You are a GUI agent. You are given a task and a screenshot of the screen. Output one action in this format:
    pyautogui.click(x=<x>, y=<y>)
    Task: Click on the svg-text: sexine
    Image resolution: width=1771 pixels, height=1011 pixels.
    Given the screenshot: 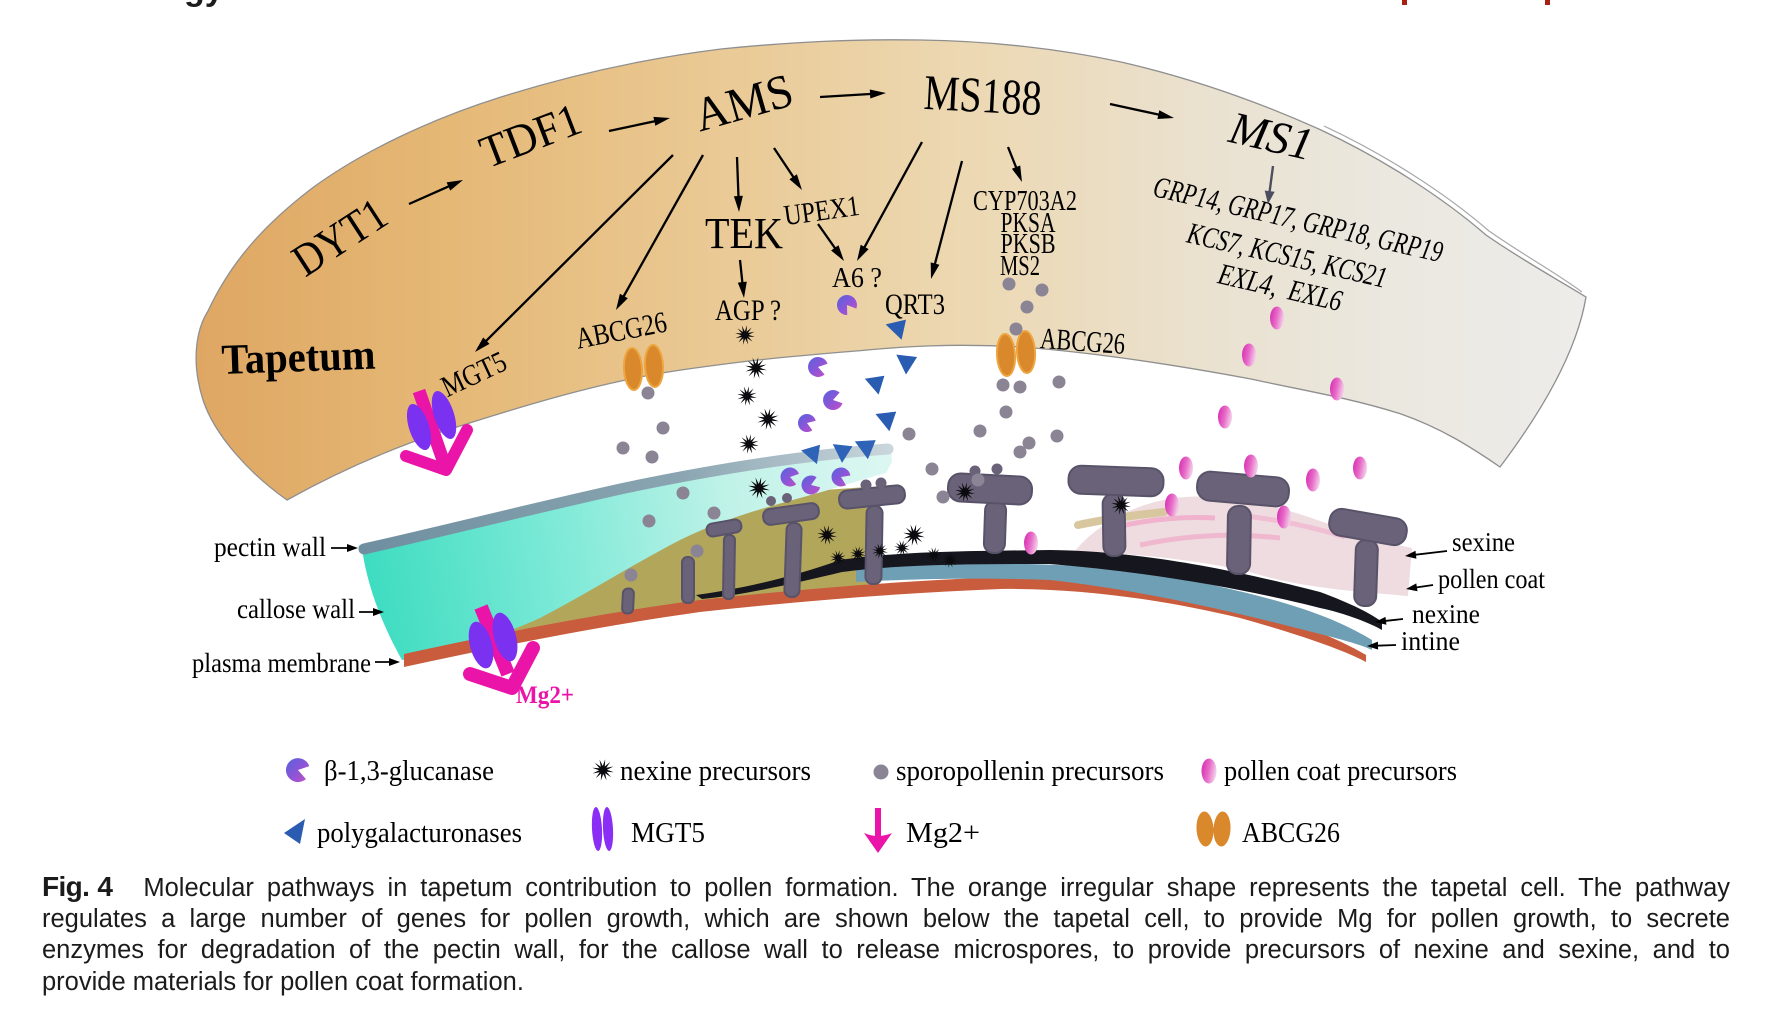 What is the action you would take?
    pyautogui.click(x=1483, y=542)
    